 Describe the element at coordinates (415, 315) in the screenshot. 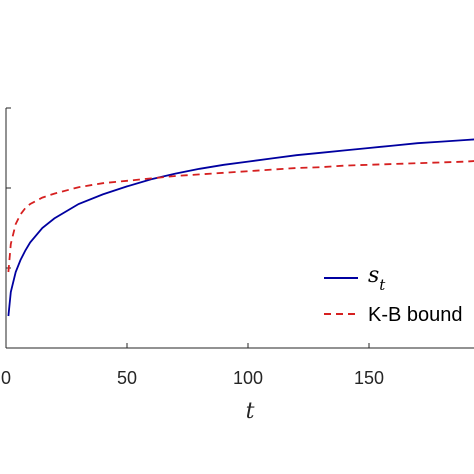

I see `legend-label-kb: K-B bound` at that location.